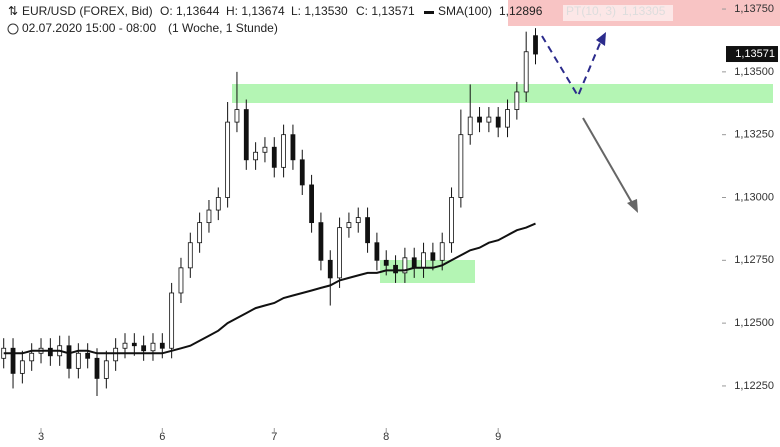 The height and width of the screenshot is (447, 780). What do you see at coordinates (162, 437) in the screenshot?
I see `x-tick-label: 6` at bounding box center [162, 437].